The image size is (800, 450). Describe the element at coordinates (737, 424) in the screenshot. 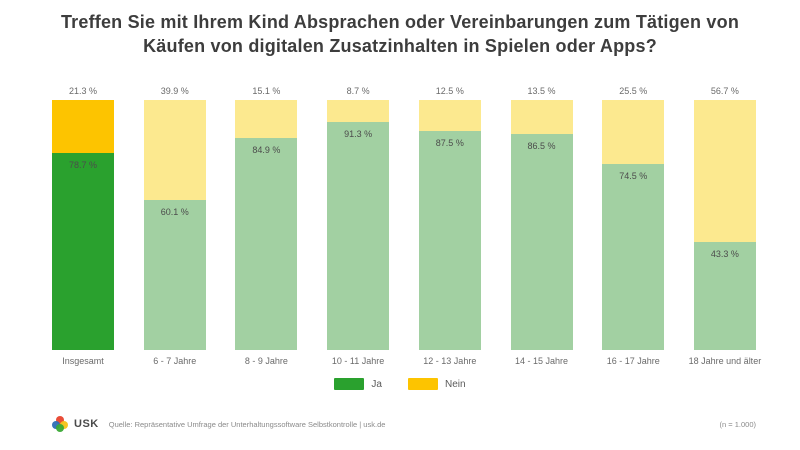

I see `sample-size-label: (n = 1.000)` at that location.